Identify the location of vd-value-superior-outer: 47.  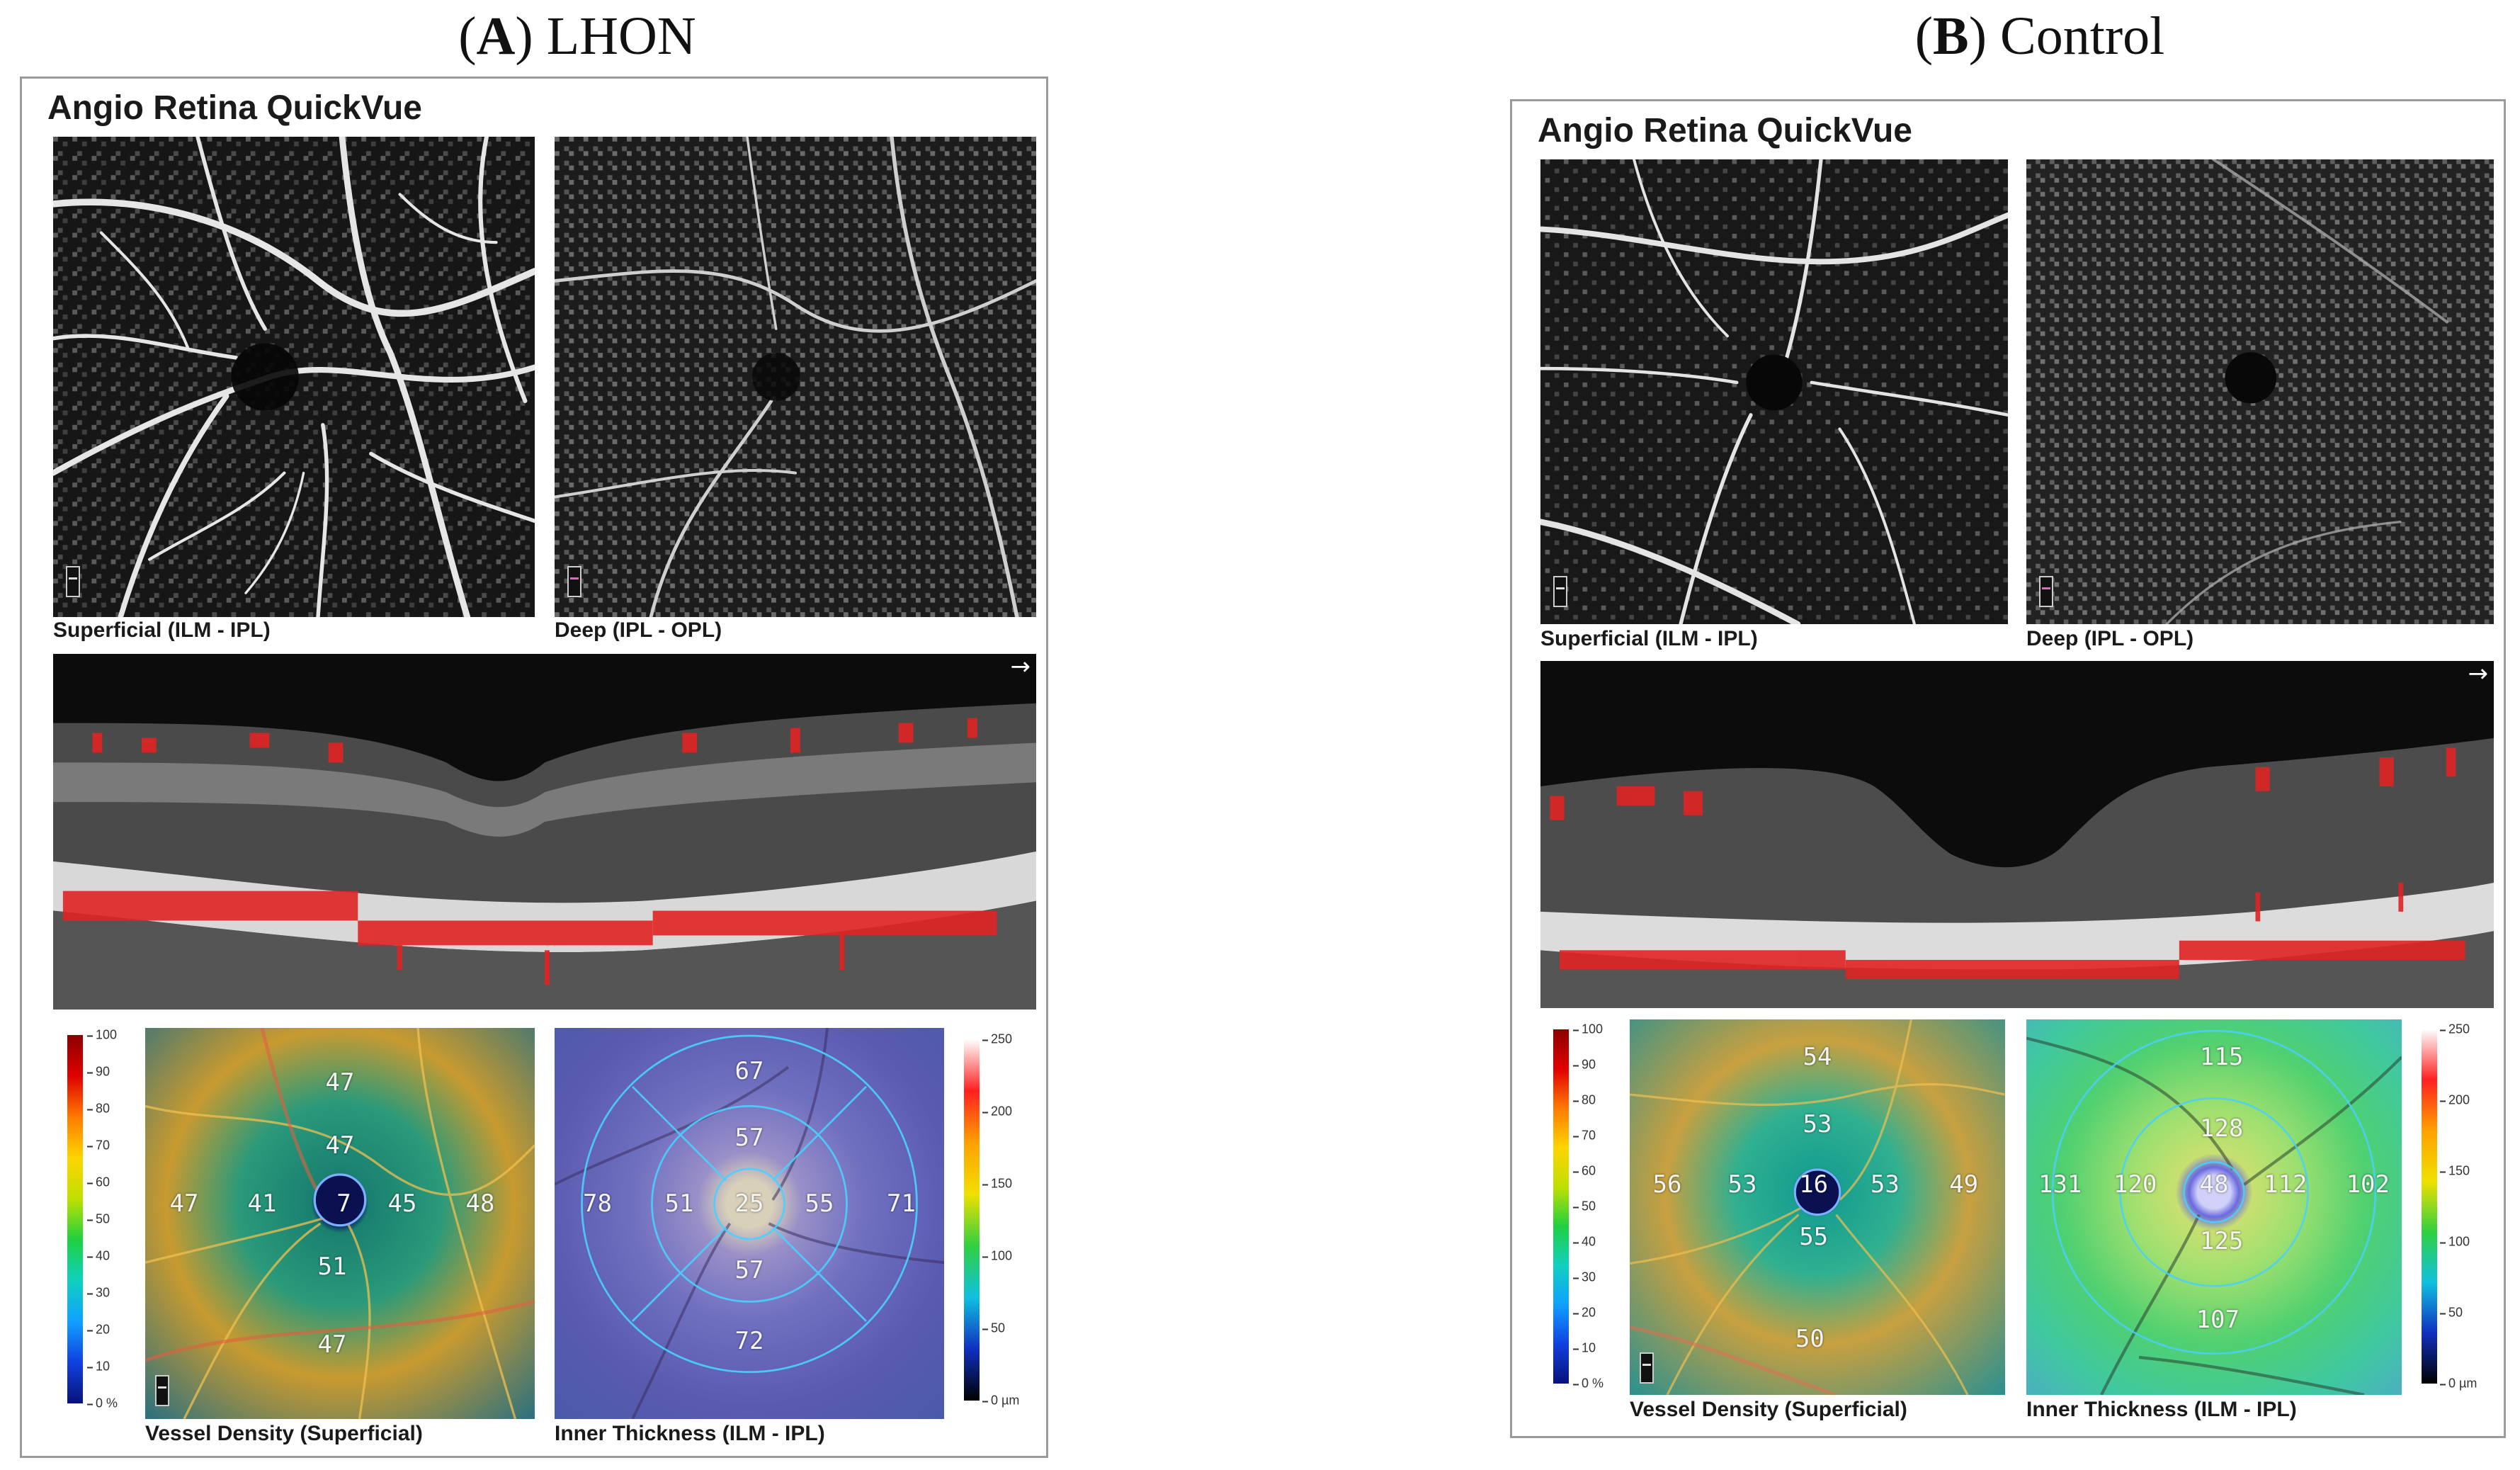
(340, 1082).